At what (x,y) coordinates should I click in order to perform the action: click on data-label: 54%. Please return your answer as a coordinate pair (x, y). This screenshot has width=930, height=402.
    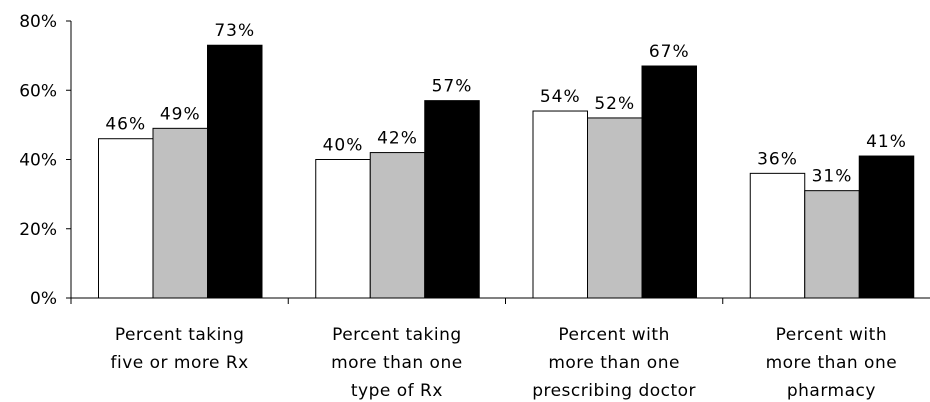
    Looking at the image, I should click on (560, 97).